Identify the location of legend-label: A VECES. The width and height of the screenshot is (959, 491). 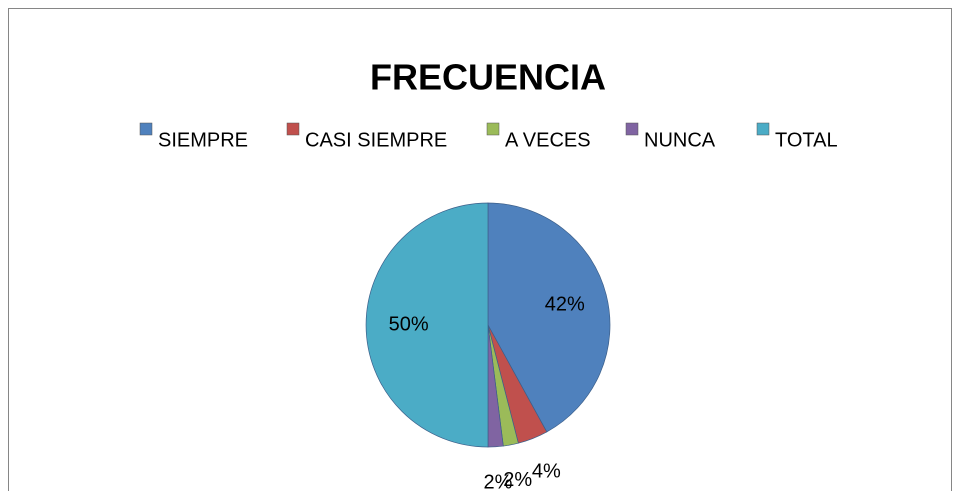
(548, 140).